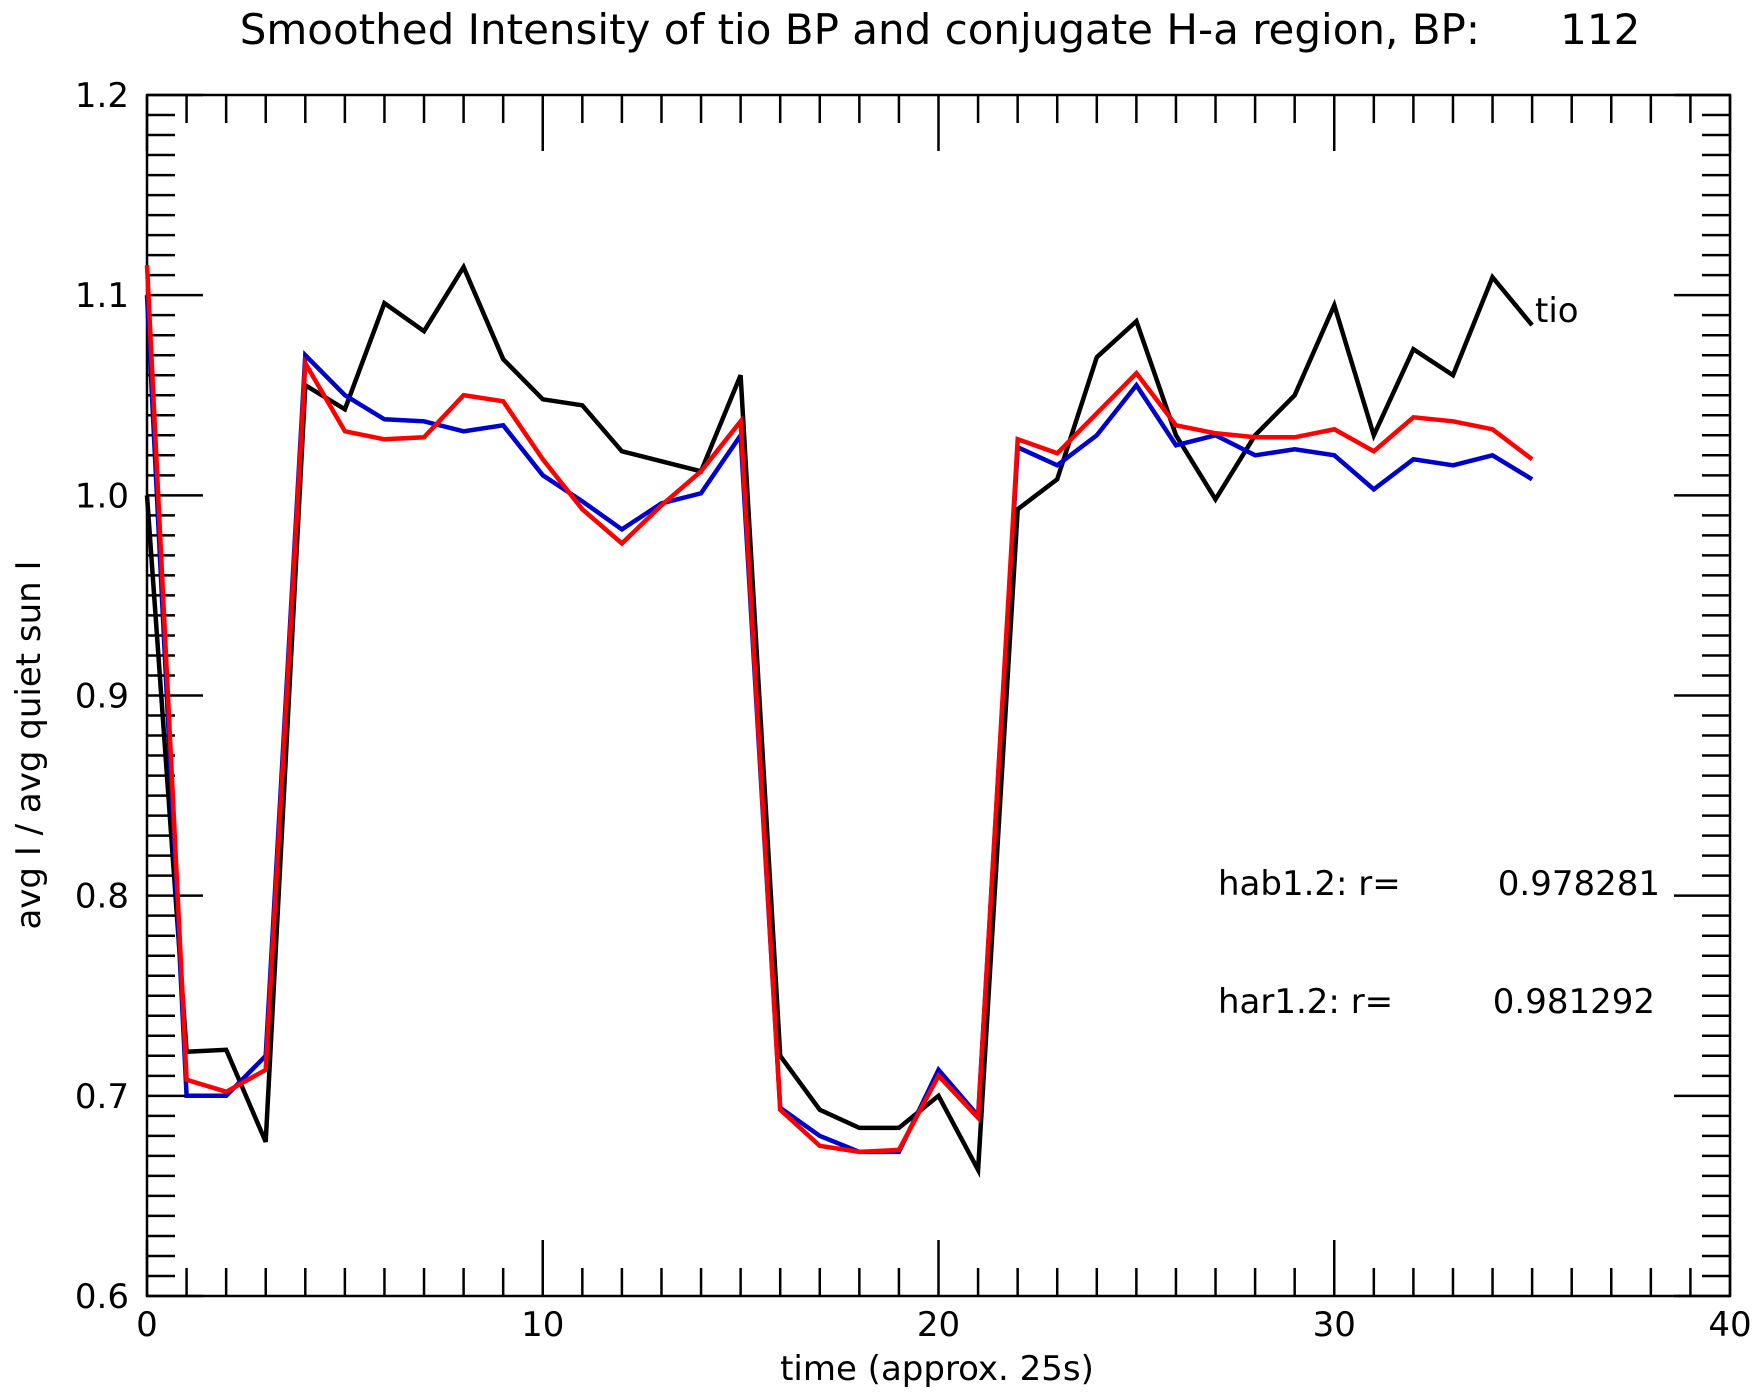 This screenshot has height=1392, width=1754. Describe the element at coordinates (1579, 884) in the screenshot. I see `annotation-hab-value: 0.978281` at that location.